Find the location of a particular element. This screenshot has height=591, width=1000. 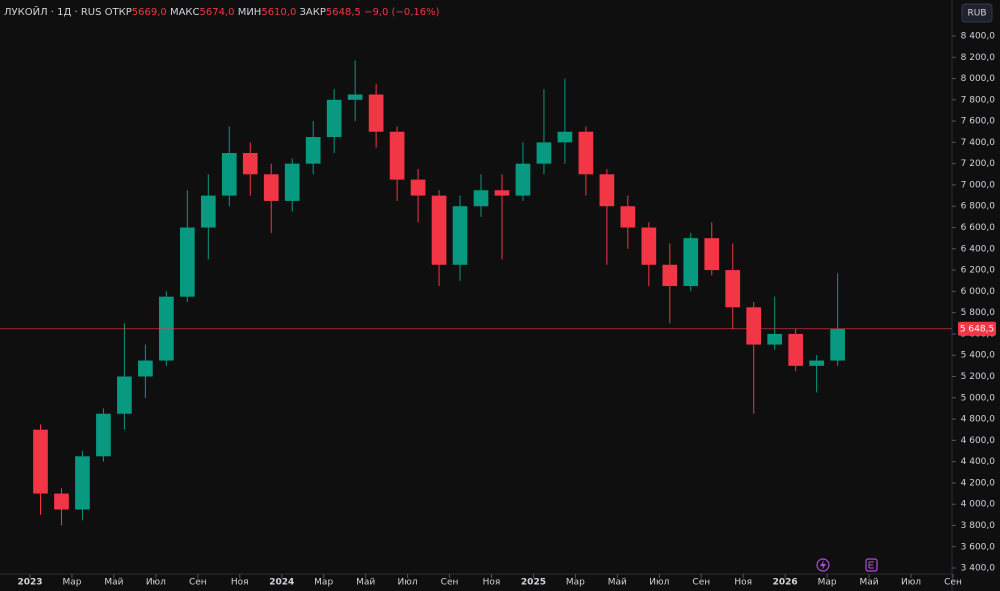

y-tick-label: 6 200,0 is located at coordinates (978, 271).